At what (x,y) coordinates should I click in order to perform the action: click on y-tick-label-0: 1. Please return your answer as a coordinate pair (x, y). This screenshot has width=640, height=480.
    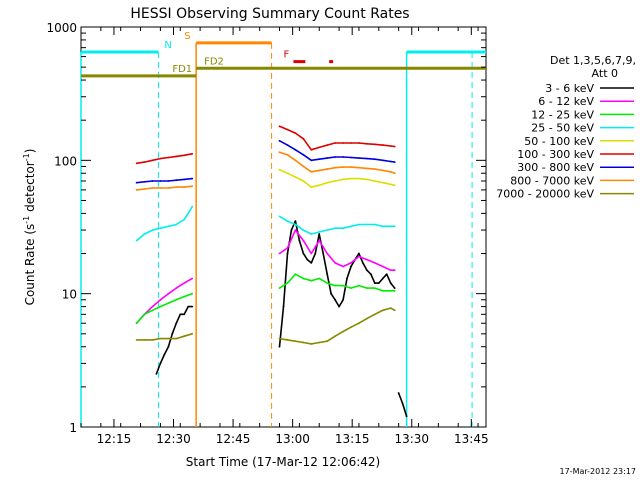
    Looking at the image, I should click on (73, 428).